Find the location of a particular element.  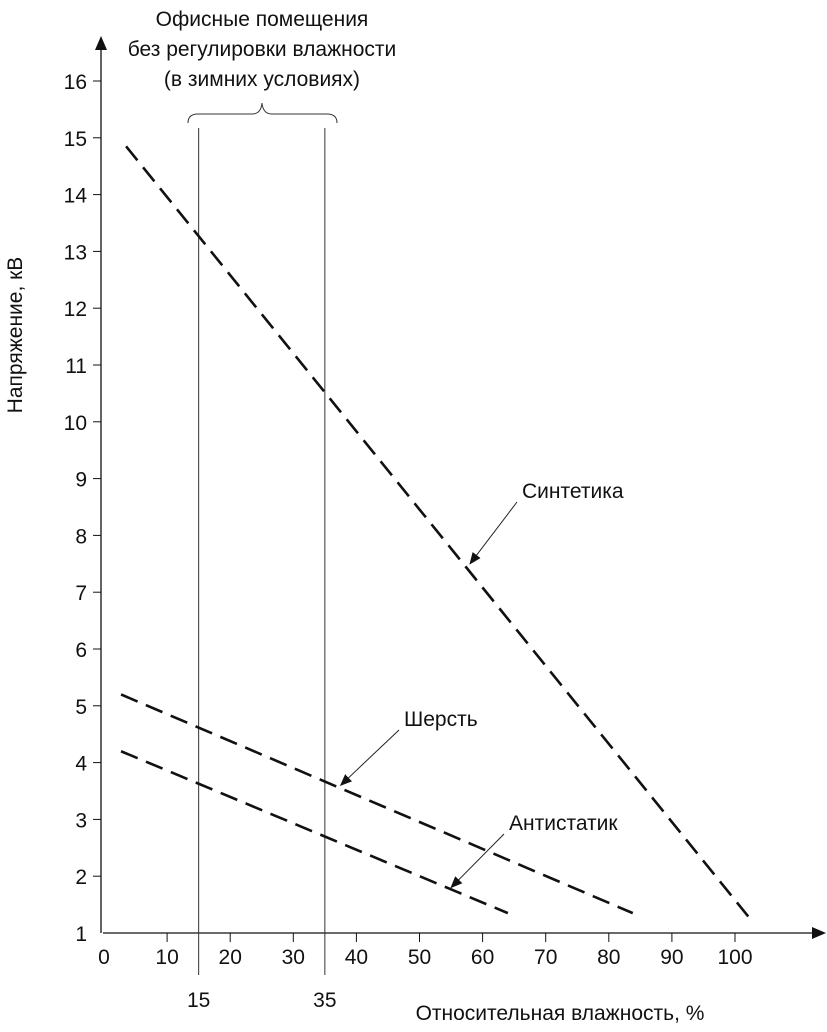

x-tick-label: 20 is located at coordinates (230, 957).